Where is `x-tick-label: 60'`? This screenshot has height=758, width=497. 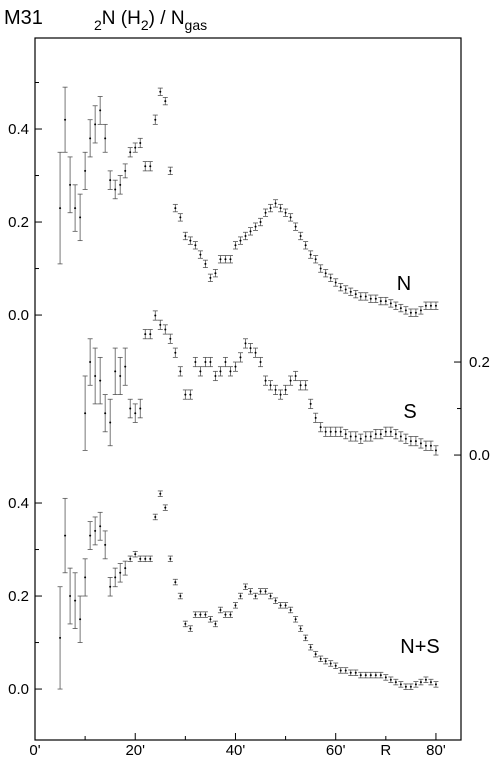
x-tick-label: 60' is located at coordinates (336, 750).